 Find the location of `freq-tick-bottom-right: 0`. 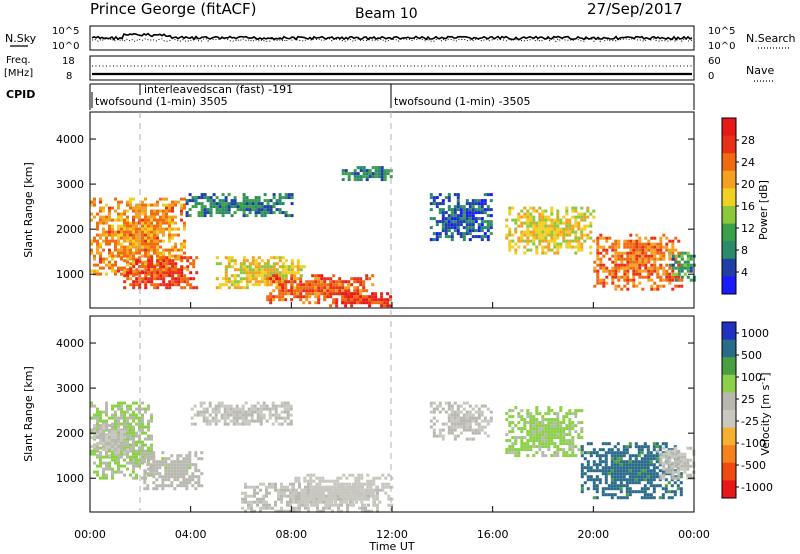

freq-tick-bottom-right: 0 is located at coordinates (711, 76).